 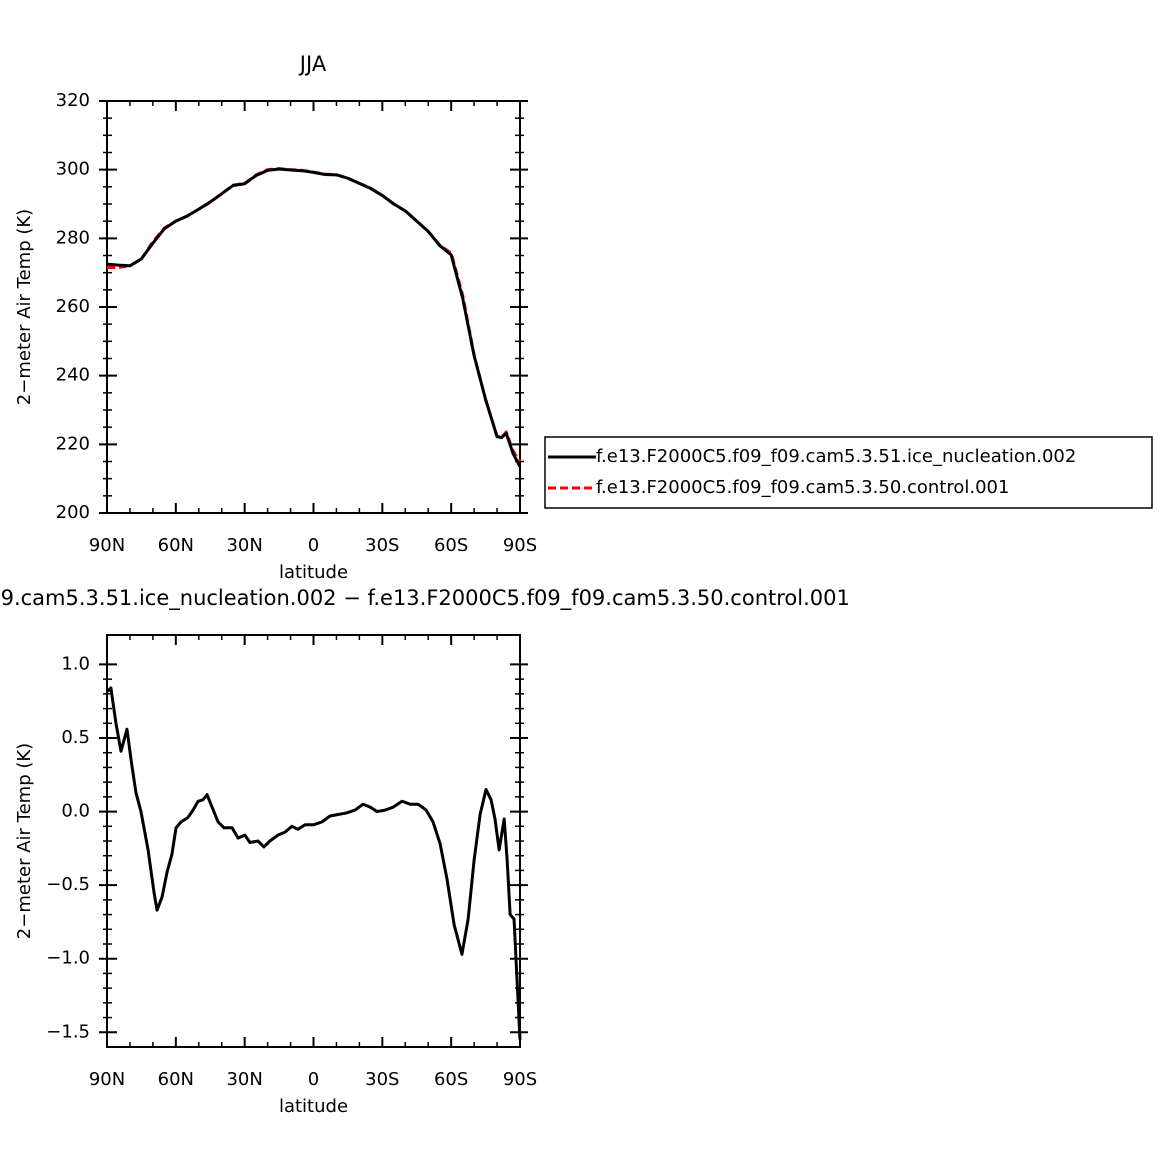 What do you see at coordinates (73, 375) in the screenshot?
I see `y-tick-label: 240` at bounding box center [73, 375].